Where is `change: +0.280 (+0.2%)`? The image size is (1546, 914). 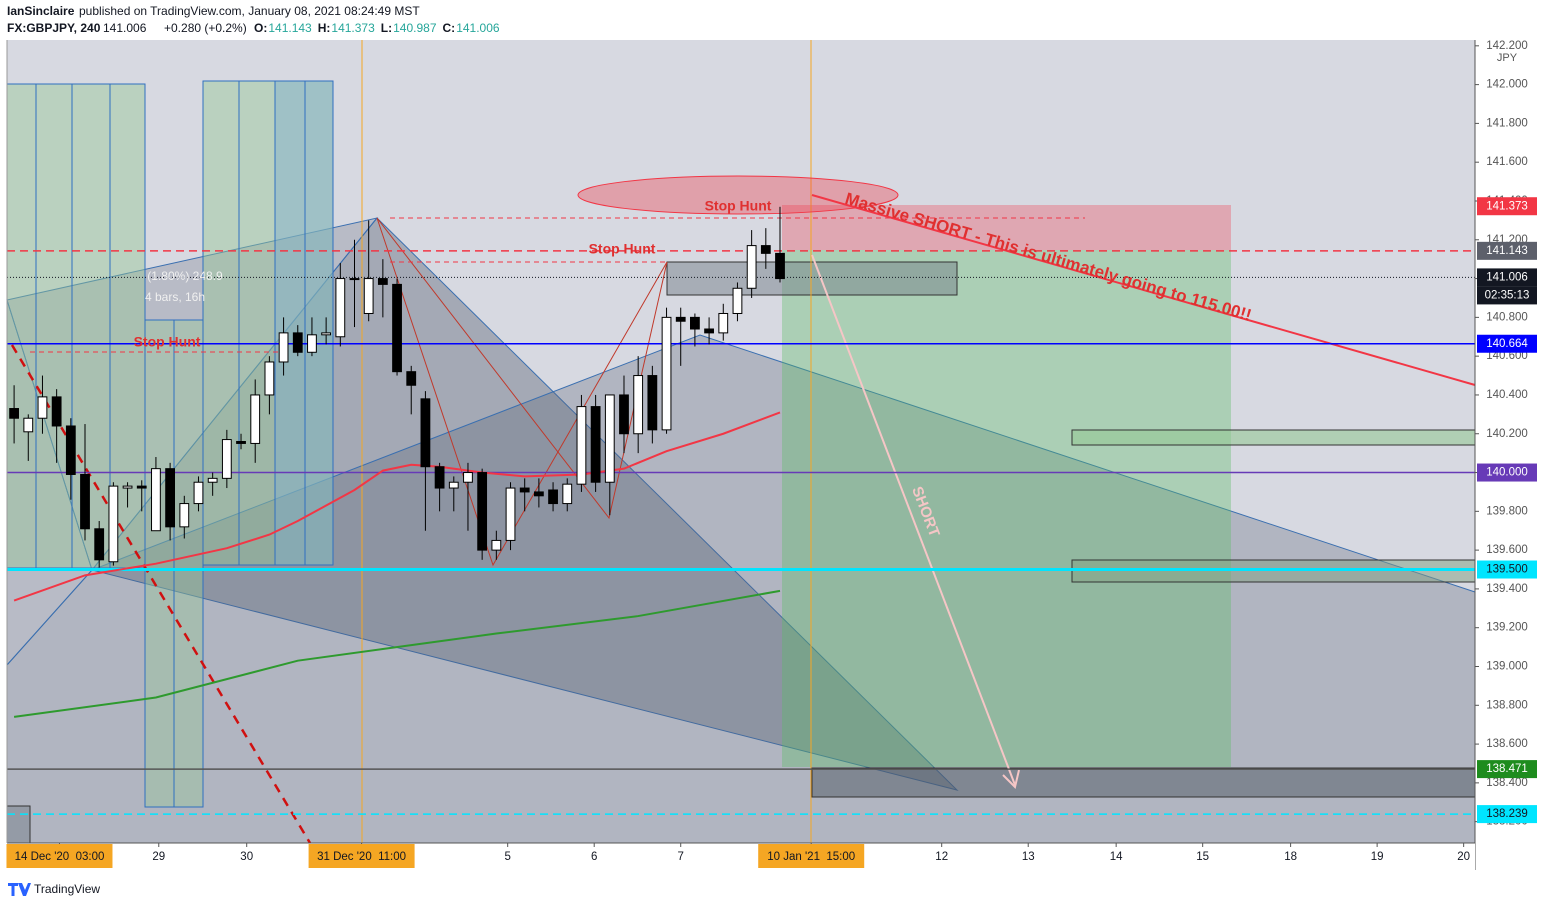
change: +0.280 (+0.2%) is located at coordinates (205, 28).